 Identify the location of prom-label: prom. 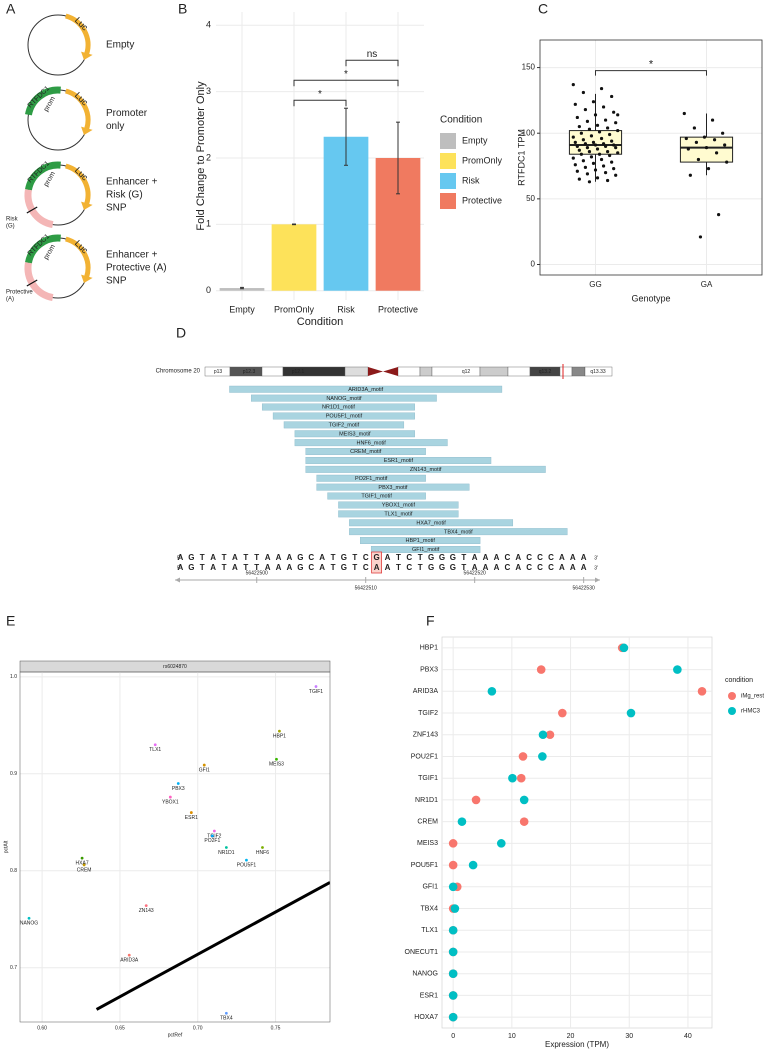
(50, 251).